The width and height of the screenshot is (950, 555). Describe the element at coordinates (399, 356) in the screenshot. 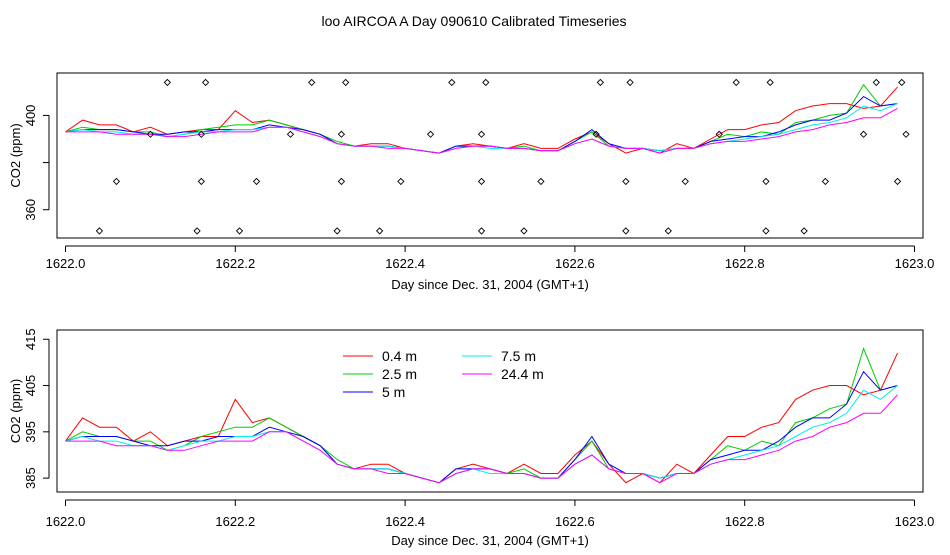

I see `legend-label: 0.4 m` at that location.